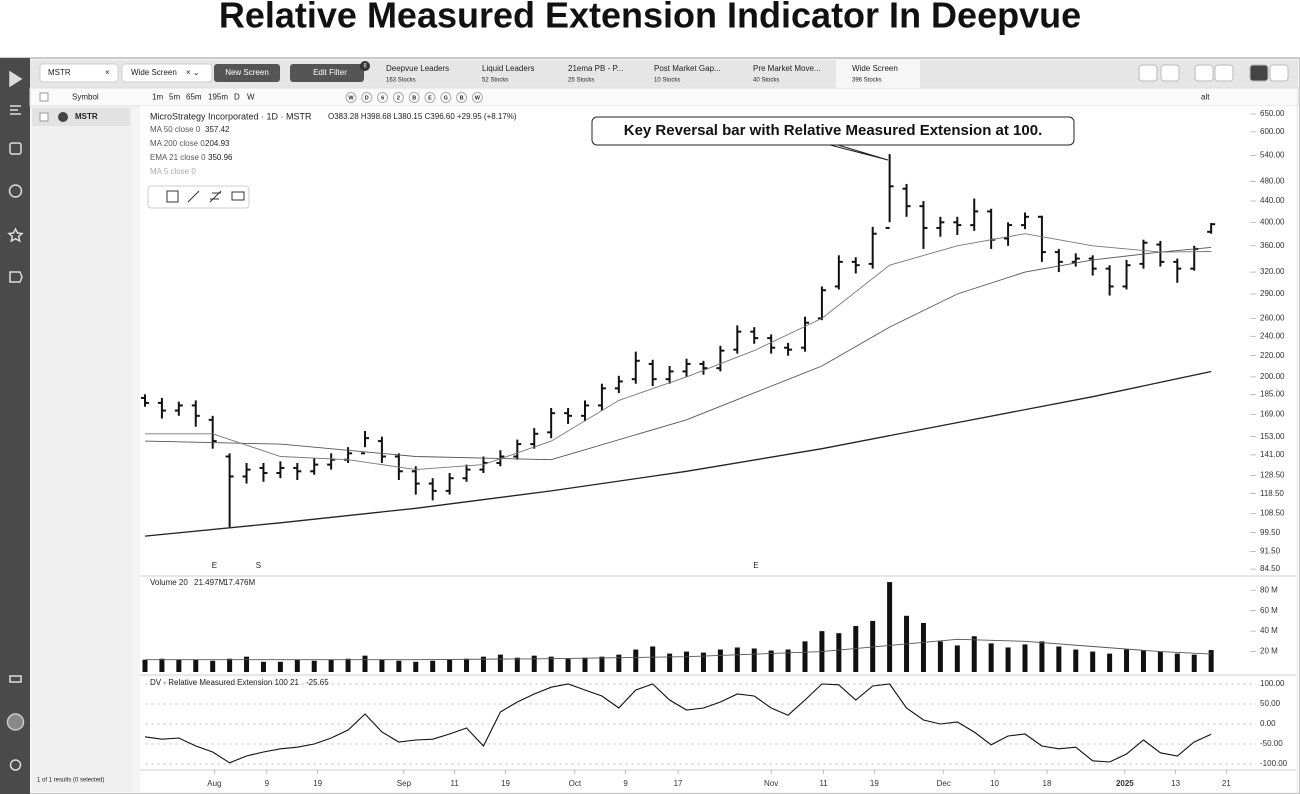 The image size is (1300, 794). Describe the element at coordinates (15, 235) in the screenshot. I see `watchlist-icon` at that location.